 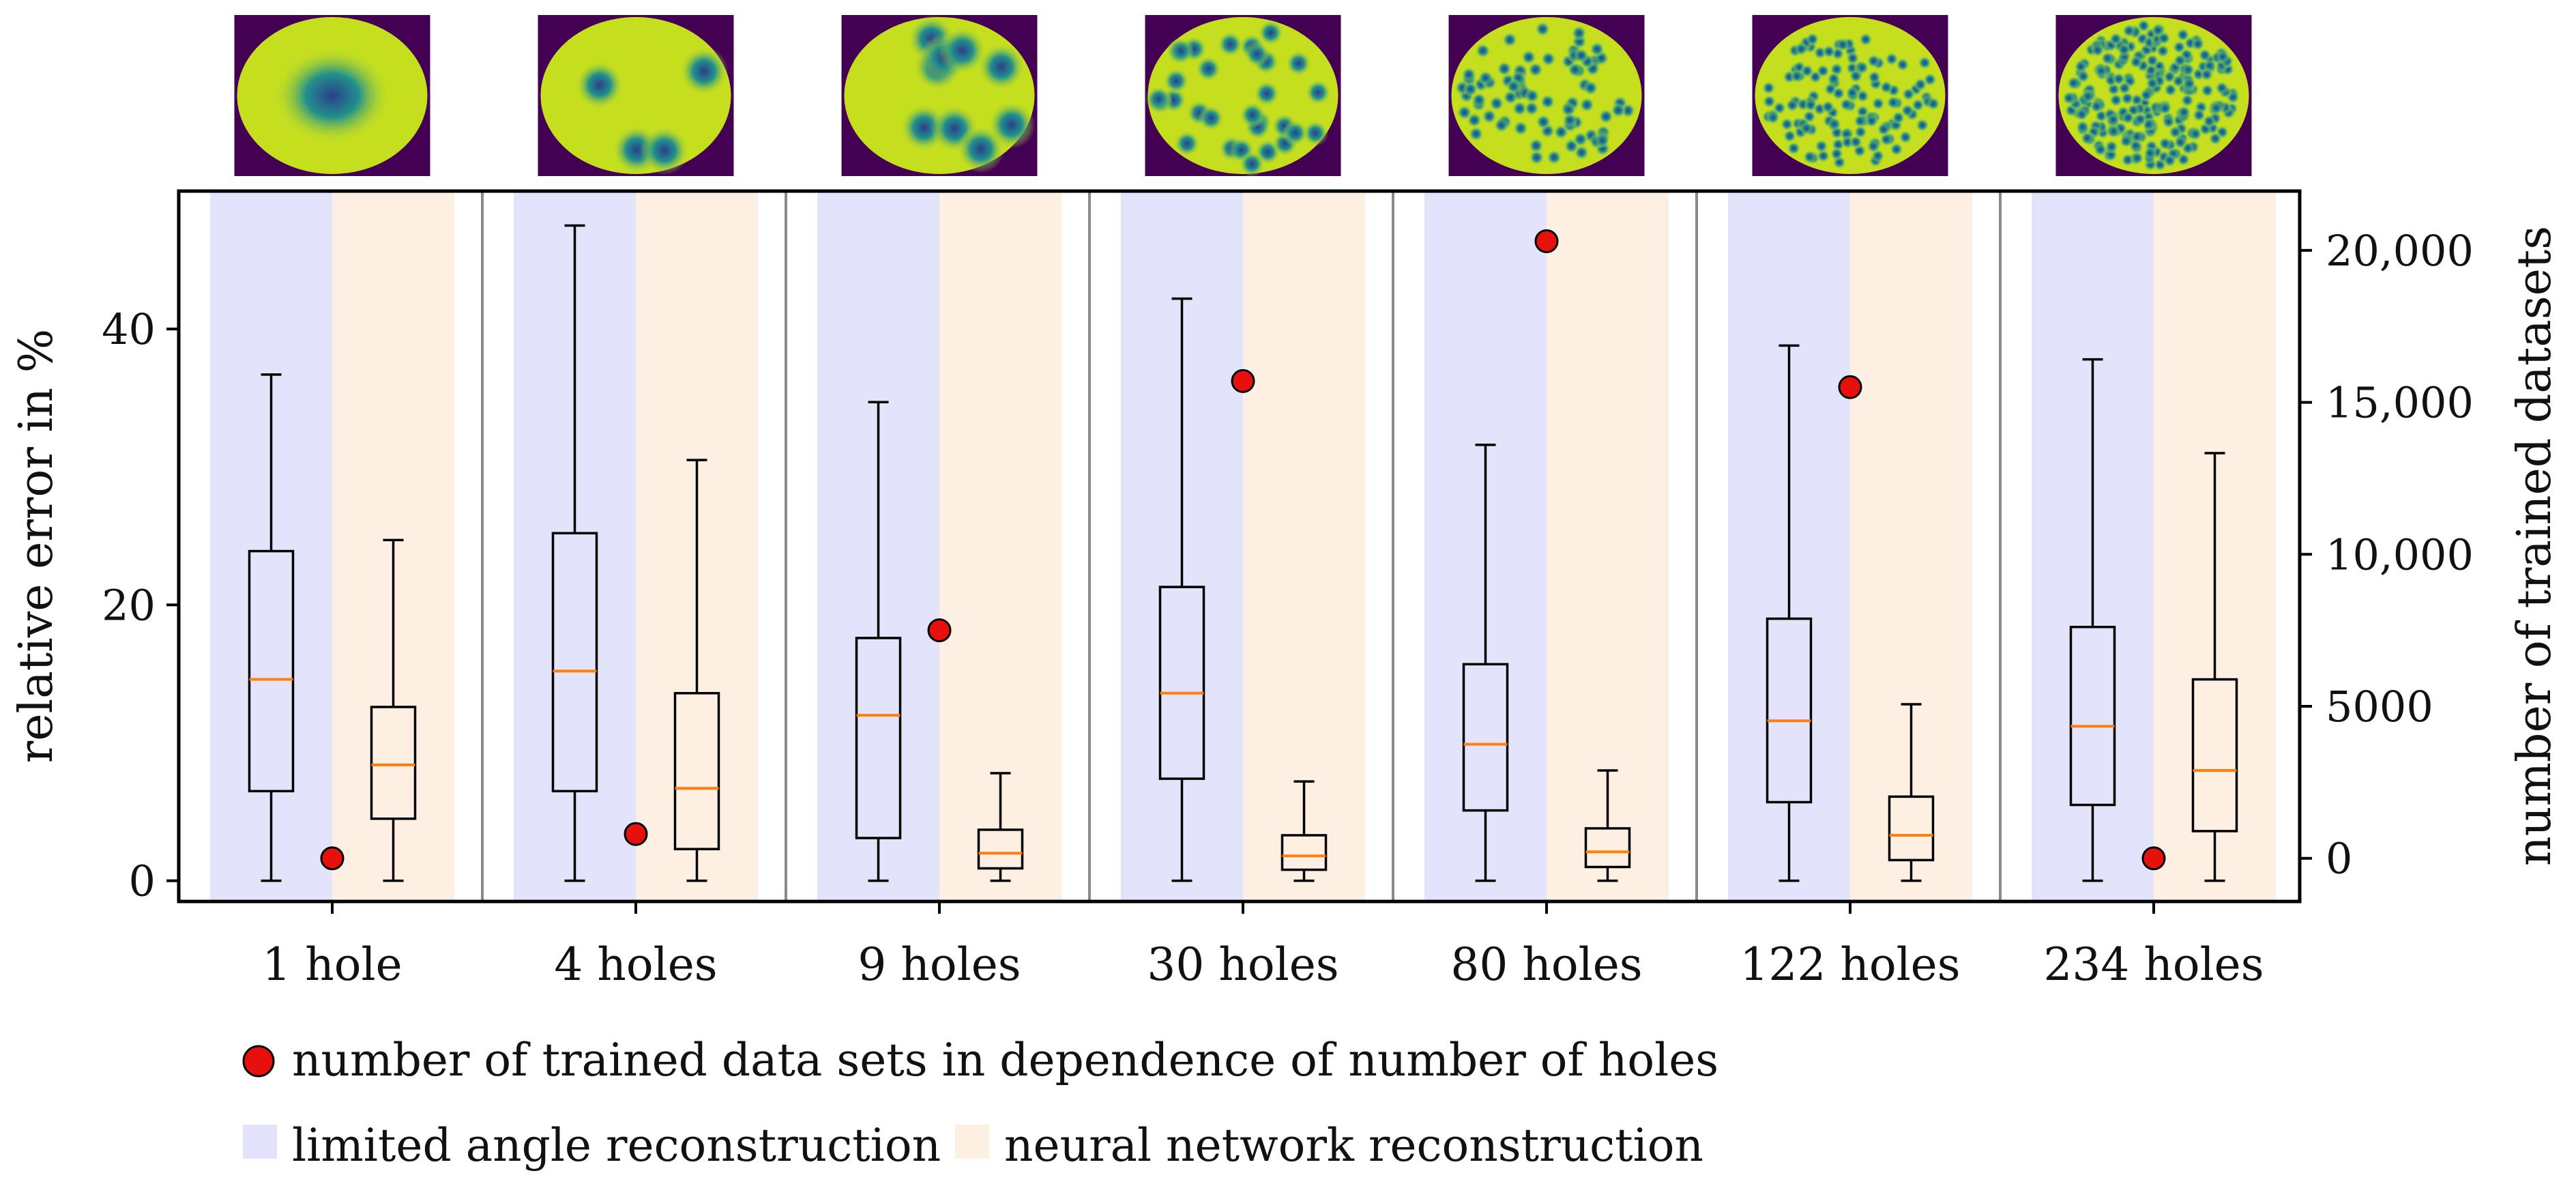 What do you see at coordinates (1850, 964) in the screenshot?
I see `x-tick-label: 122 holes` at bounding box center [1850, 964].